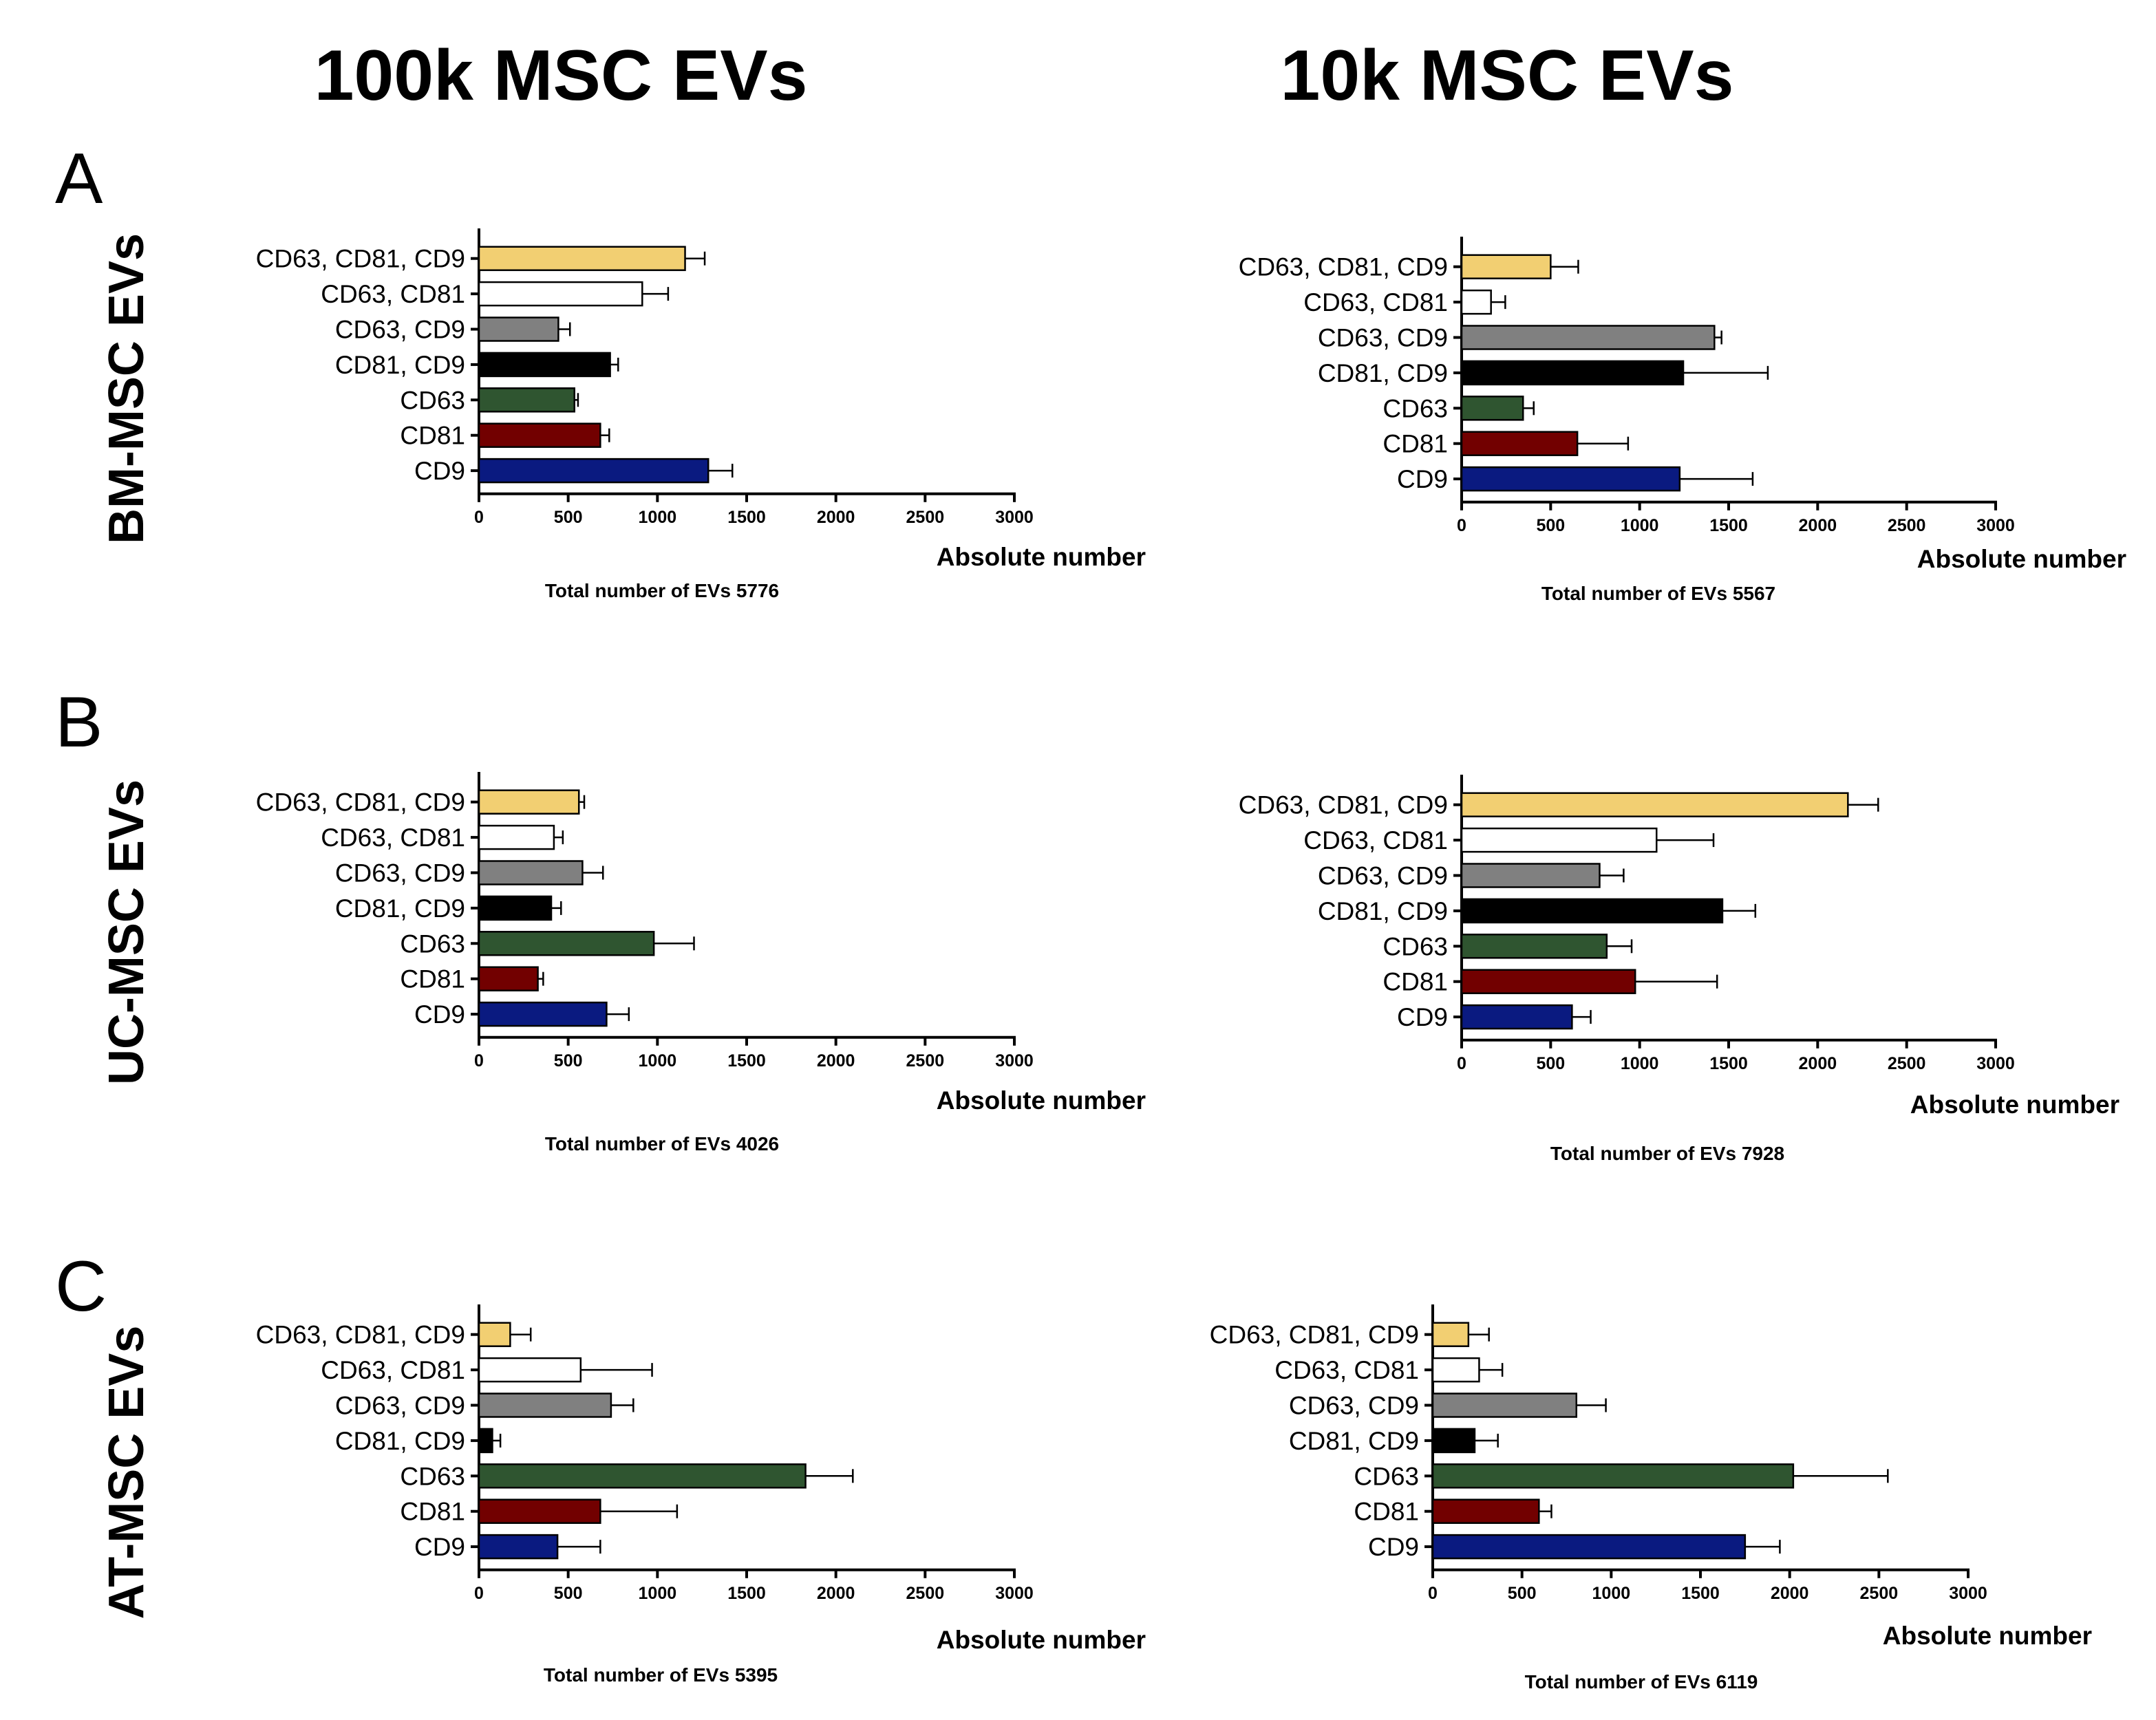  I want to click on row-letter-b: B, so click(79, 722).